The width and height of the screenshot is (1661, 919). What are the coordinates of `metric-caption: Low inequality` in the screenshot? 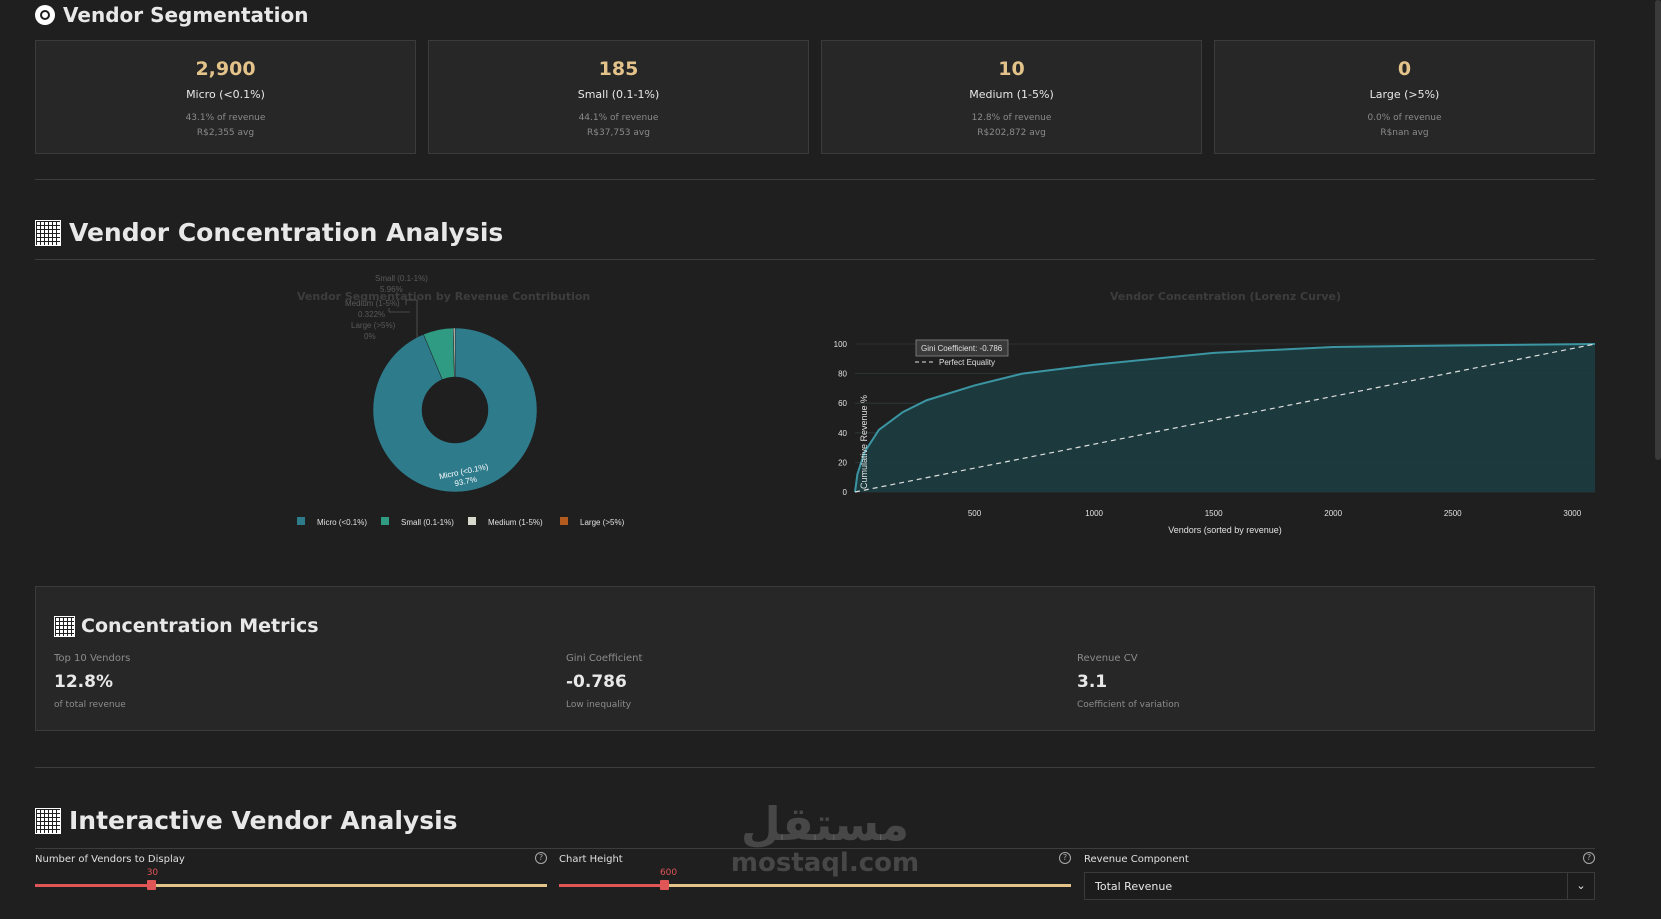 It's located at (599, 705).